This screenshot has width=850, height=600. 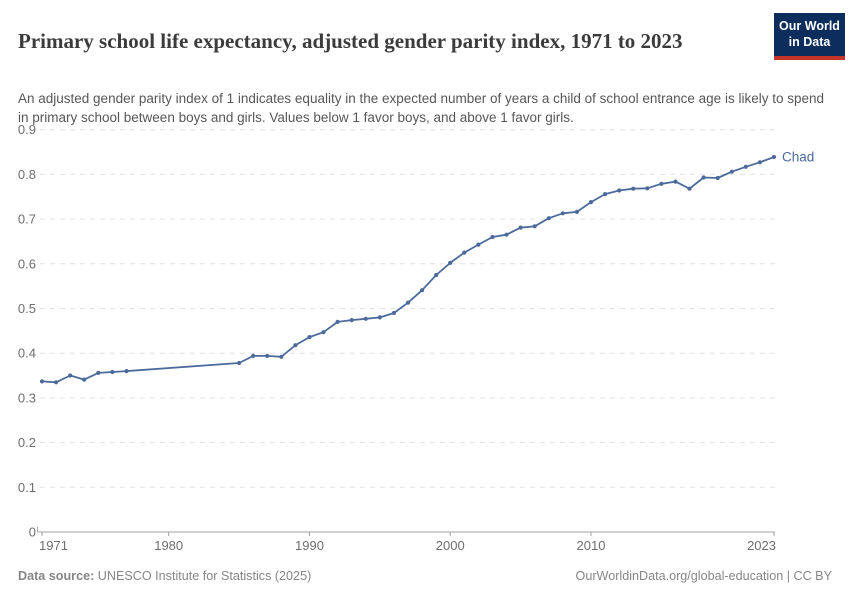 I want to click on y-tick-label: 0.3, so click(x=27, y=397).